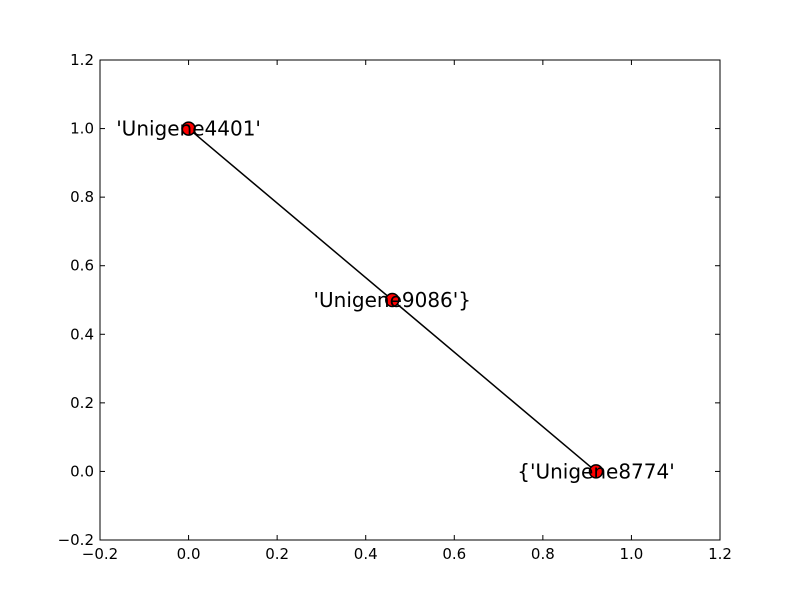 The image size is (800, 600). What do you see at coordinates (82, 197) in the screenshot?
I see `y-tick-label: 0.8` at bounding box center [82, 197].